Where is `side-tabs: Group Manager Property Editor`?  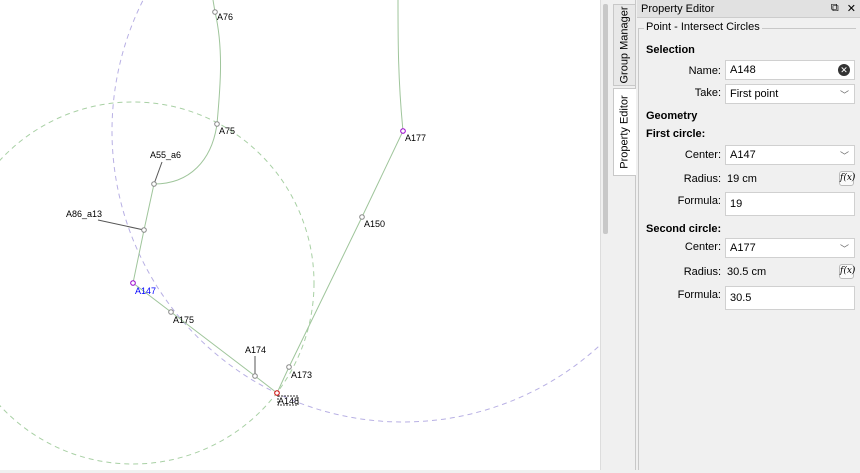 side-tabs: Group Manager Property Editor is located at coordinates (623, 235).